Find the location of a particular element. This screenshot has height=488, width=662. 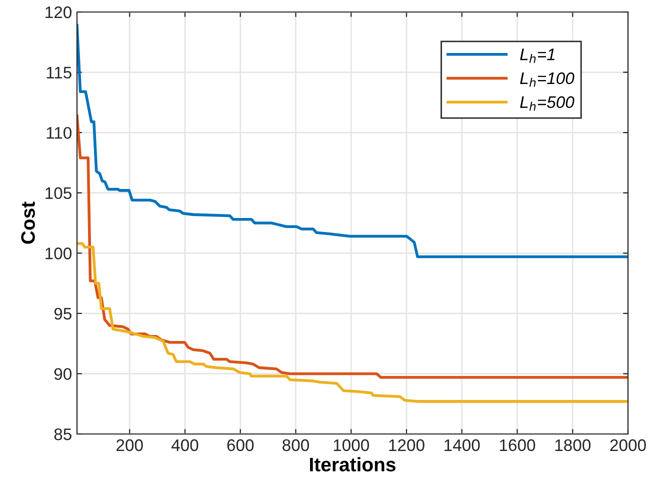

y-tick-label: 85 is located at coordinates (63, 434).